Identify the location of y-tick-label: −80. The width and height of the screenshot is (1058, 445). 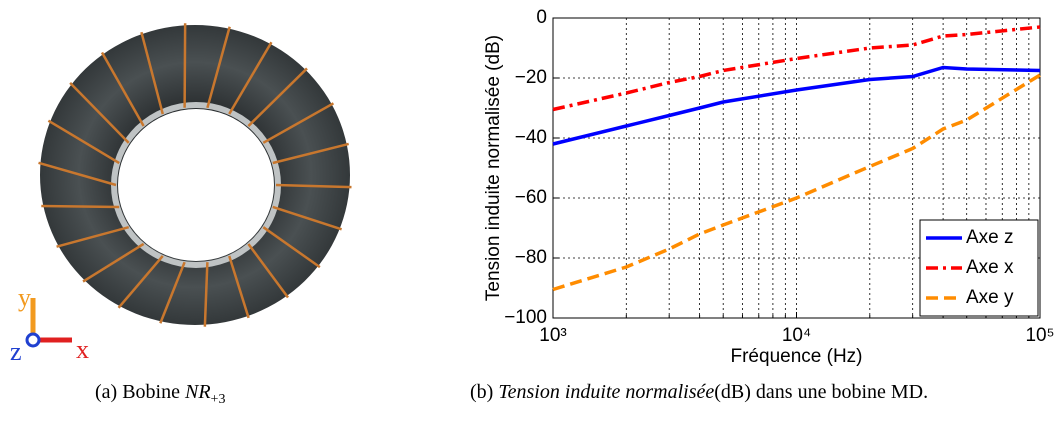
(531, 257).